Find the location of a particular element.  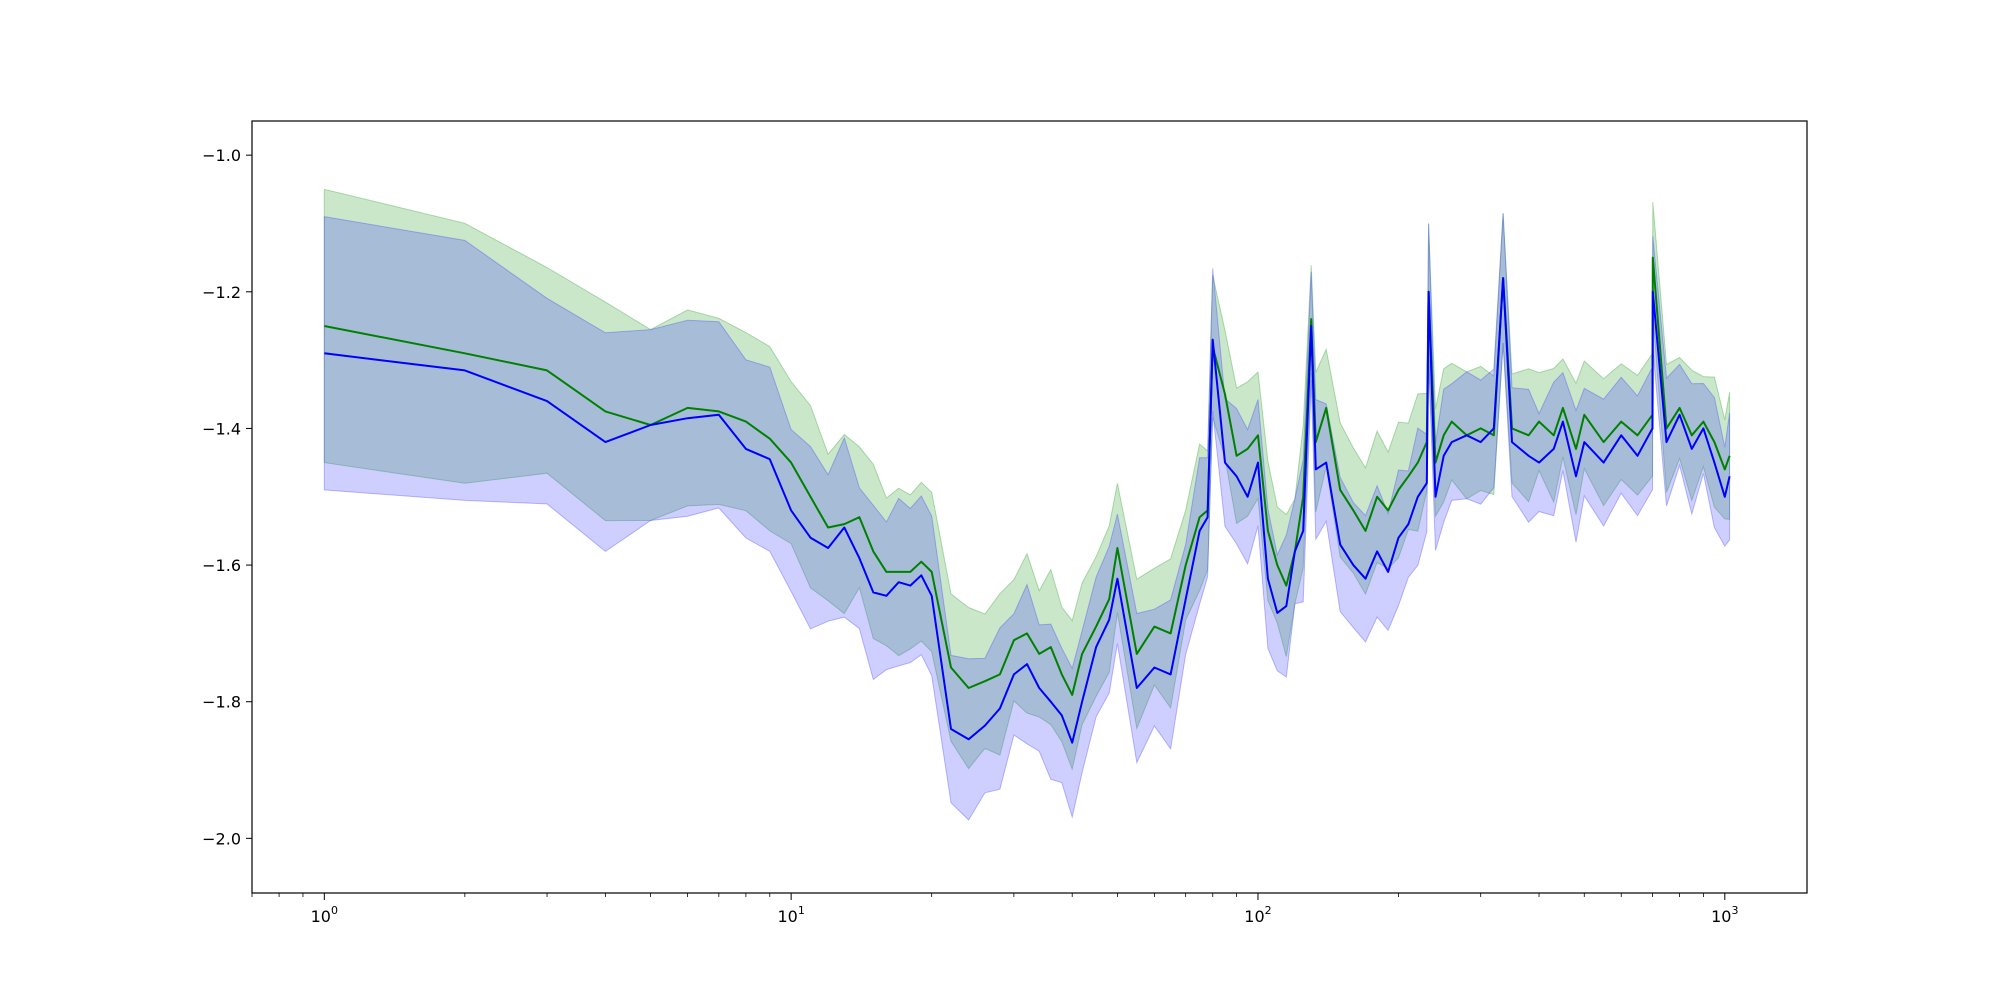

x-tick-label: 10³ is located at coordinates (1724, 915).